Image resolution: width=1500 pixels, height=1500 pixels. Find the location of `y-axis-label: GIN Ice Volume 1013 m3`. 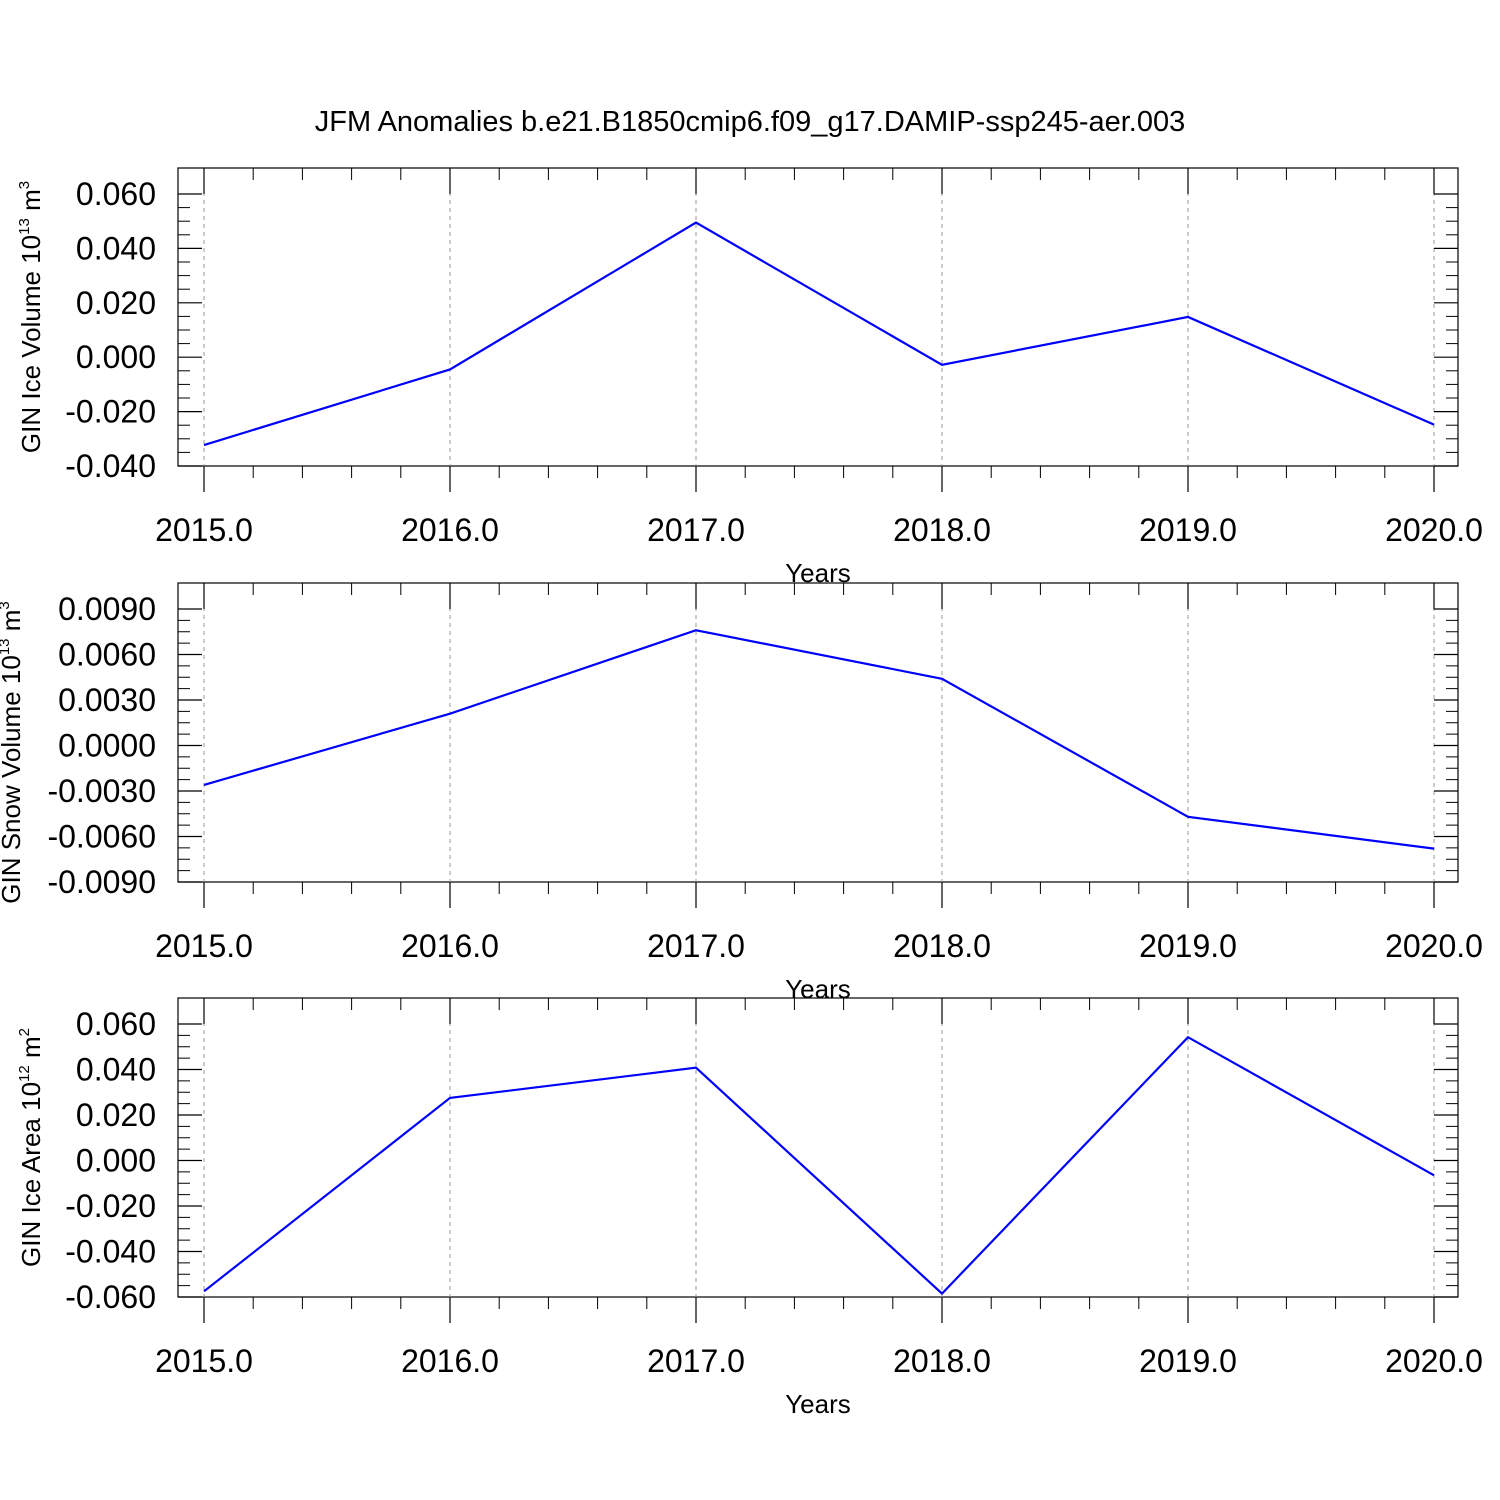

y-axis-label: GIN Ice Volume 1013 m3 is located at coordinates (31, 317).